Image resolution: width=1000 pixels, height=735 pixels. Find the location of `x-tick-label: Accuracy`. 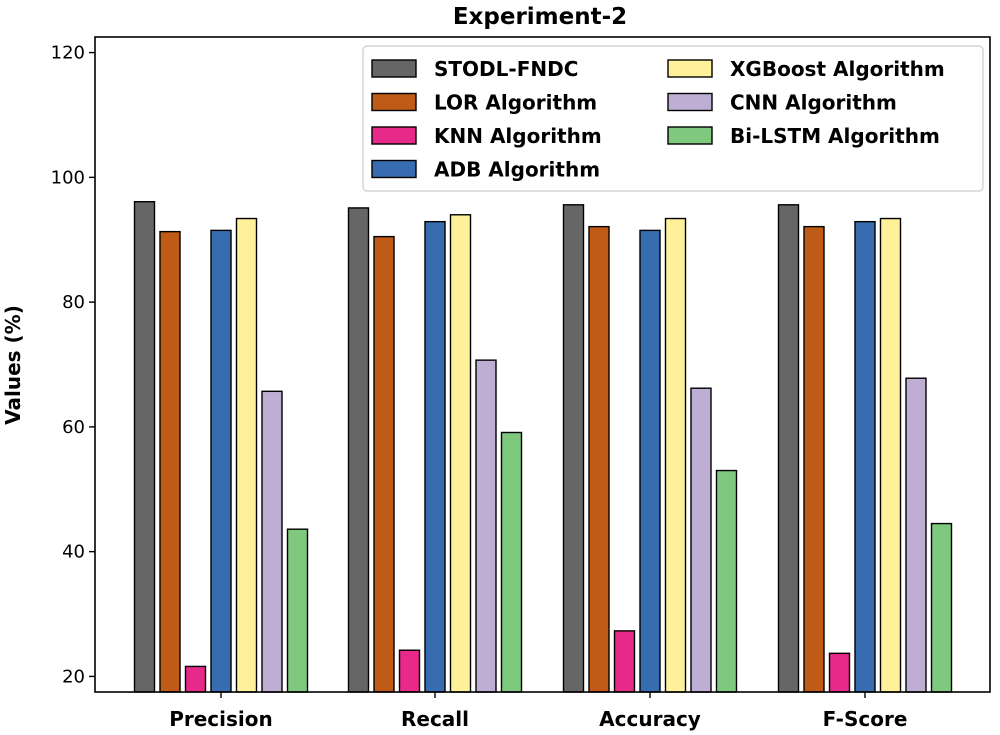

x-tick-label: Accuracy is located at coordinates (650, 719).